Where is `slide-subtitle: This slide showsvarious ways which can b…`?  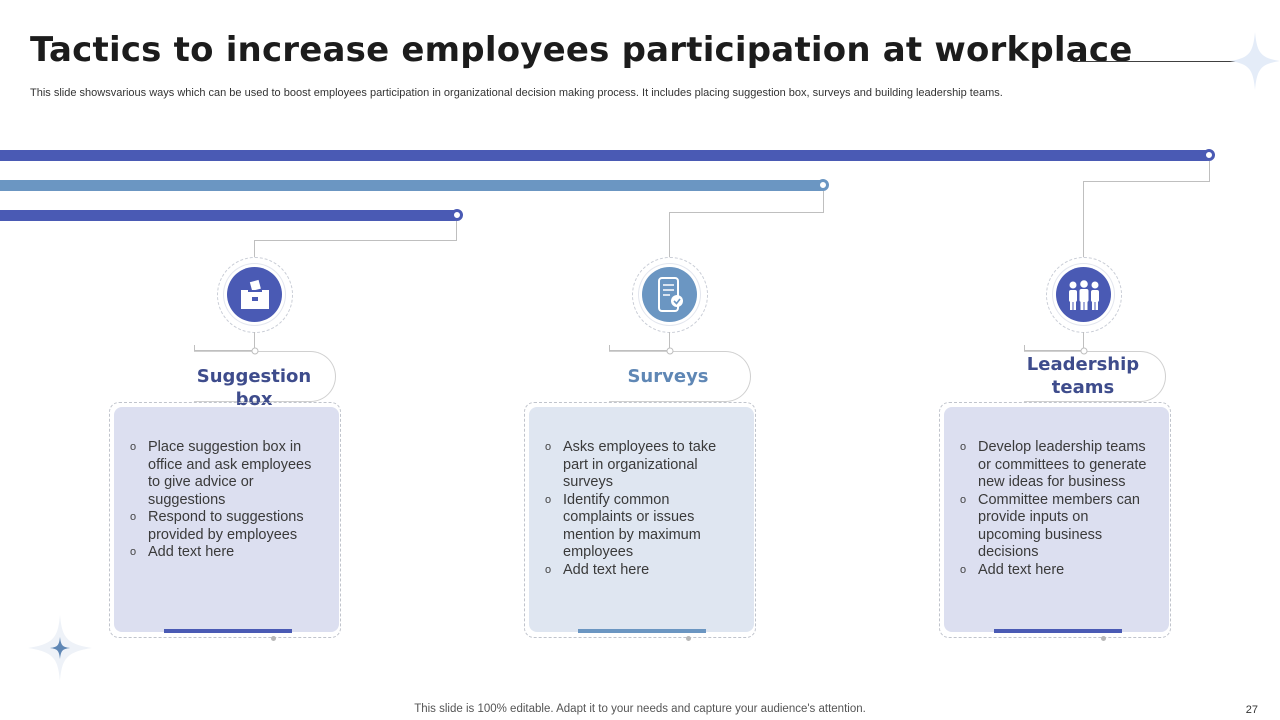
slide-subtitle: This slide showsvarious ways which can b… is located at coordinates (516, 93).